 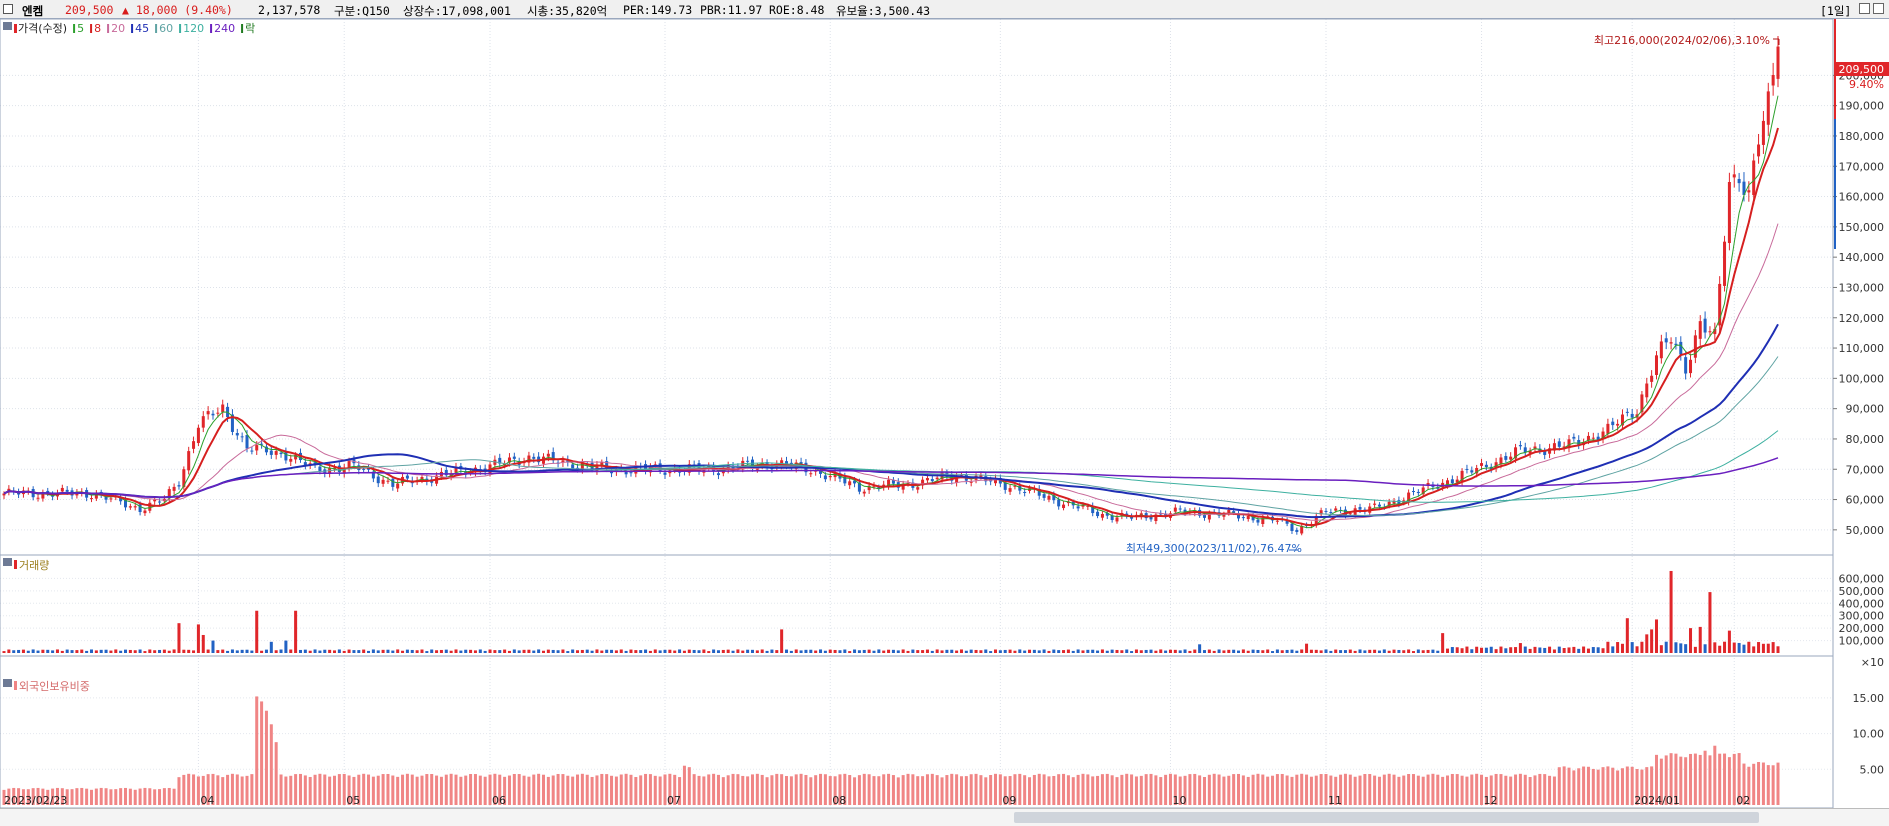 What do you see at coordinates (97, 28) in the screenshot?
I see `legend-ma-label: 8` at bounding box center [97, 28].